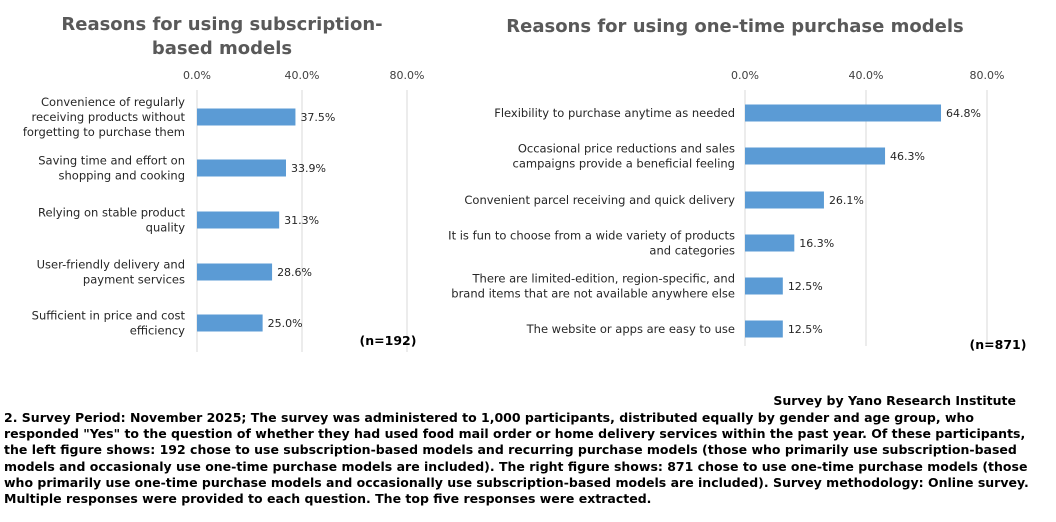  Describe the element at coordinates (998, 344) in the screenshot. I see `right-sample-size: (n=871)` at that location.